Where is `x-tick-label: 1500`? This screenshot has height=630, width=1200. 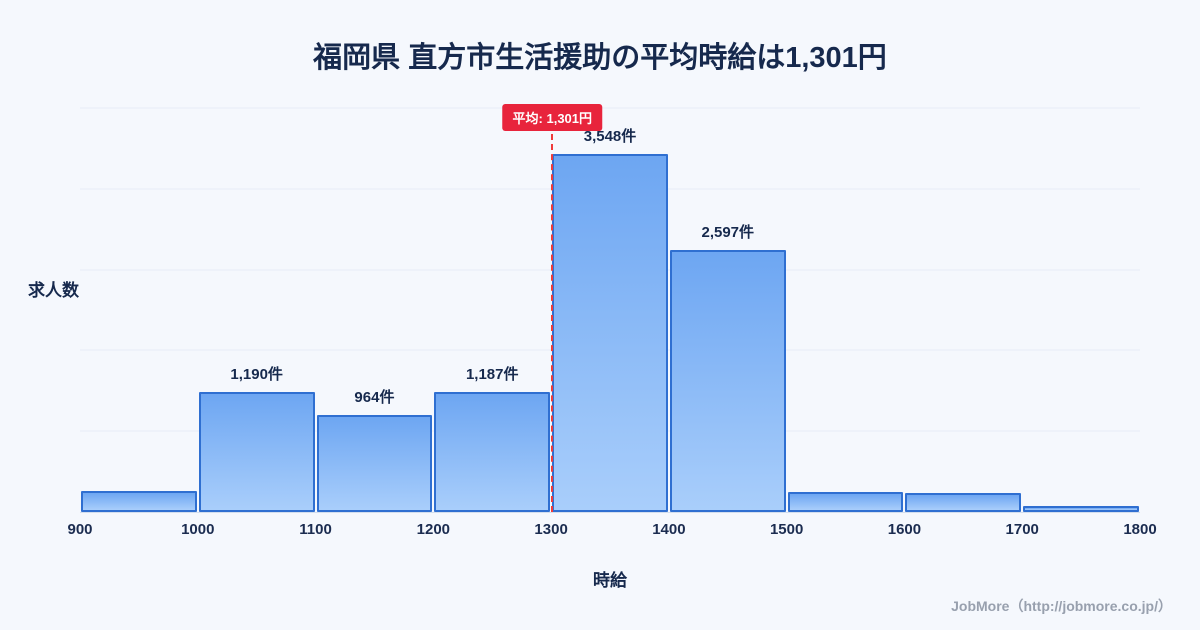
x-tick-label: 1500 is located at coordinates (786, 529).